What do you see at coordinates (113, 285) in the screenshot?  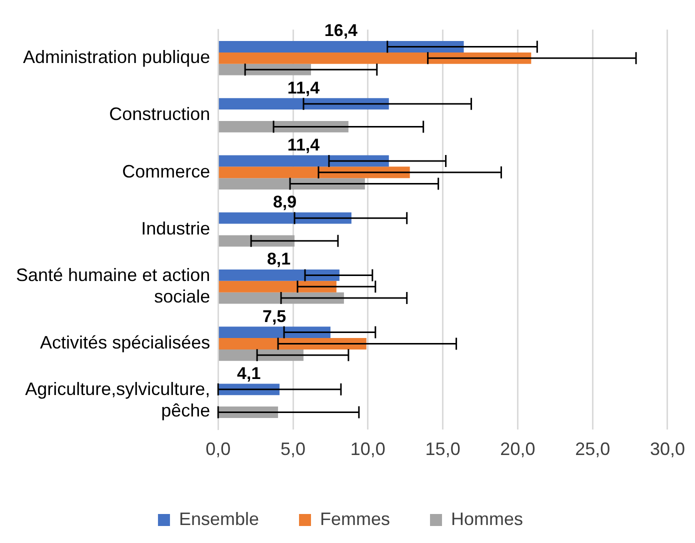 I see `y-tick-label: Santé humaine et action sociale` at bounding box center [113, 285].